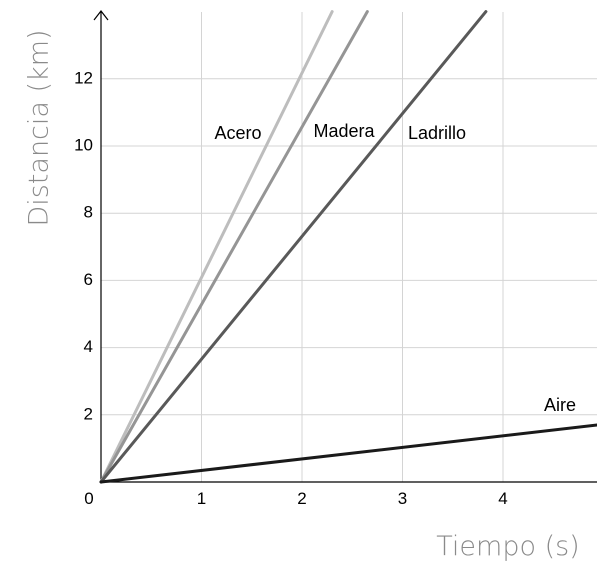 Image resolution: width=597 pixels, height=563 pixels. I want to click on y-tick-label: 8, so click(88, 212).